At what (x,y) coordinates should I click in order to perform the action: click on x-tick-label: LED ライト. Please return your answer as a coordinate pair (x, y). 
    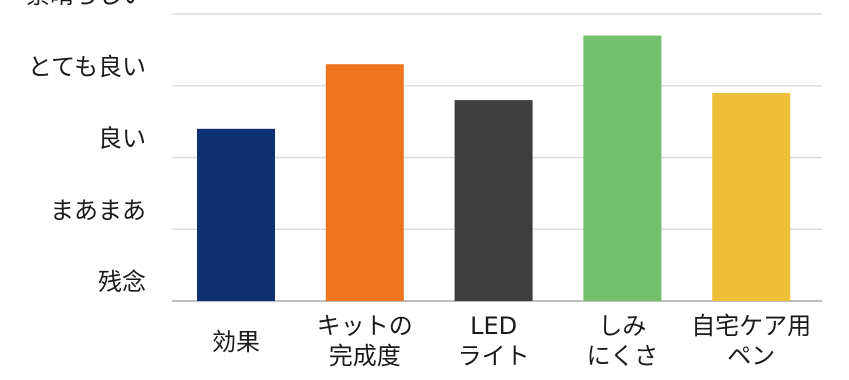
    Looking at the image, I should click on (494, 341).